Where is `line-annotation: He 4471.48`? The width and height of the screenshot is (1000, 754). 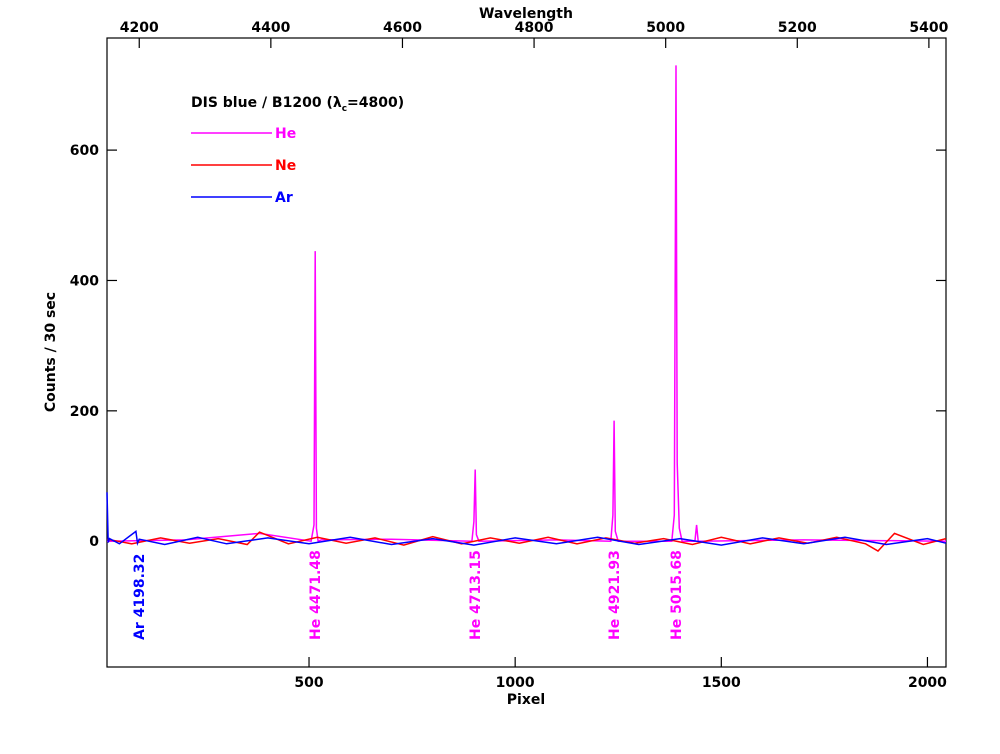
line-annotation: He 4471.48 is located at coordinates (316, 595).